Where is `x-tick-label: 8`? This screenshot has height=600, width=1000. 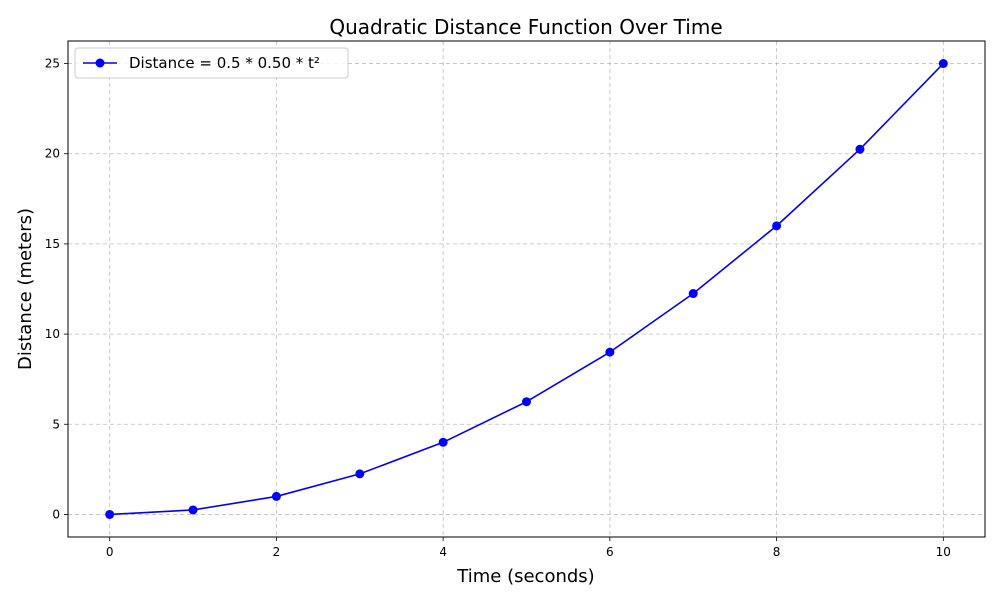
x-tick-label: 8 is located at coordinates (777, 552).